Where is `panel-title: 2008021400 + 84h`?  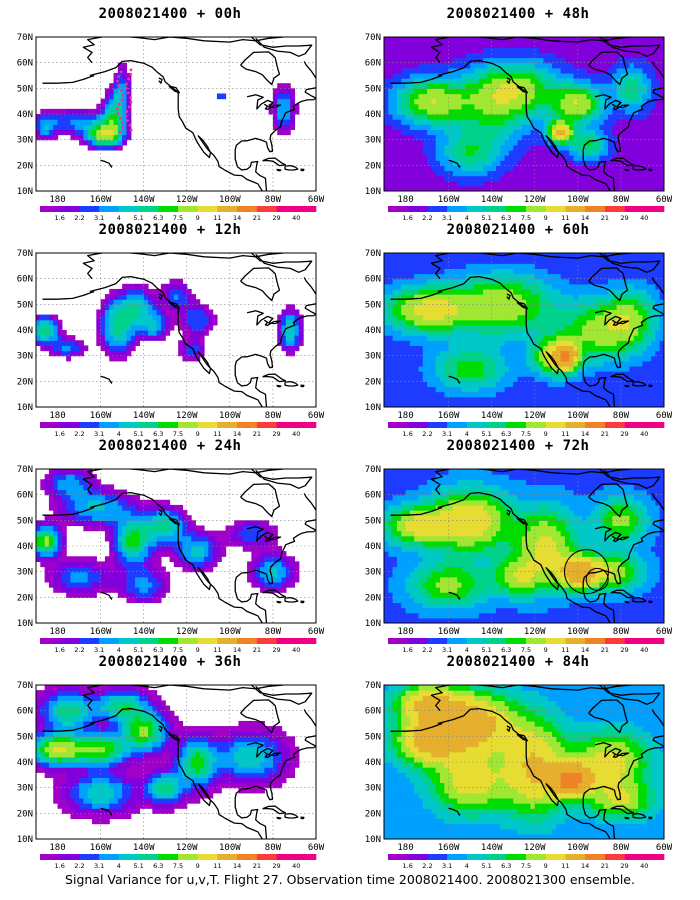 panel-title: 2008021400 + 84h is located at coordinates (518, 662).